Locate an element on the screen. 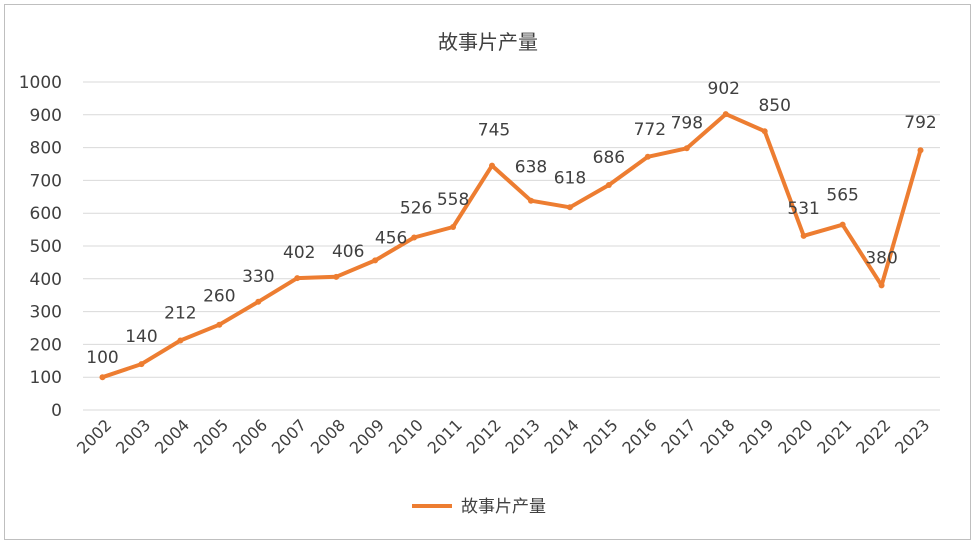  data-label: 902 is located at coordinates (724, 89).